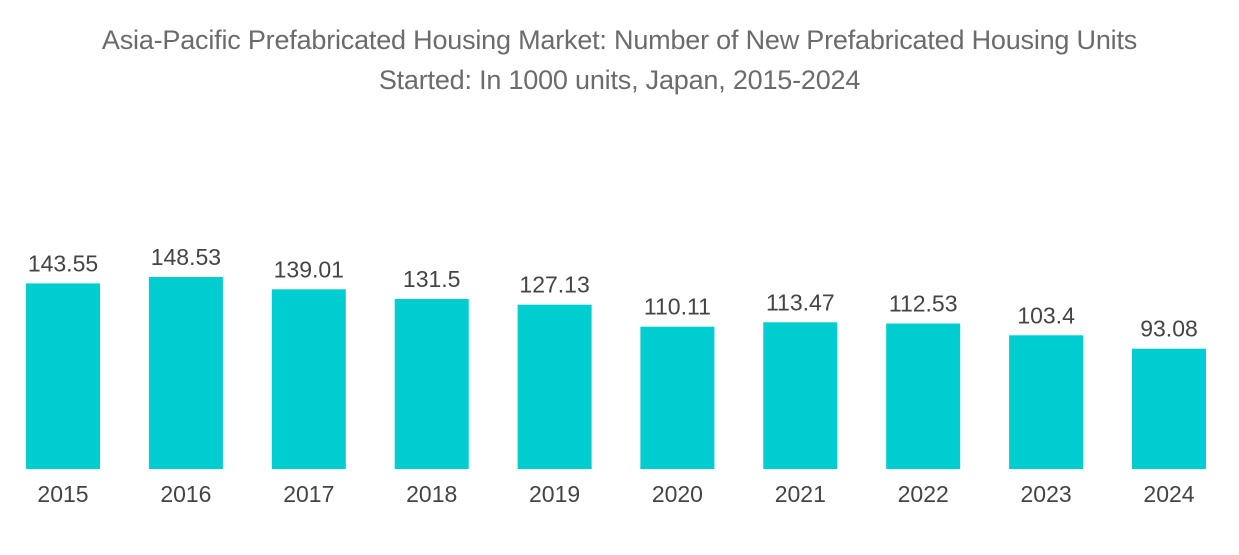 This screenshot has width=1239, height=555. What do you see at coordinates (800, 302) in the screenshot?
I see `value-label-2021: 113.47` at bounding box center [800, 302].